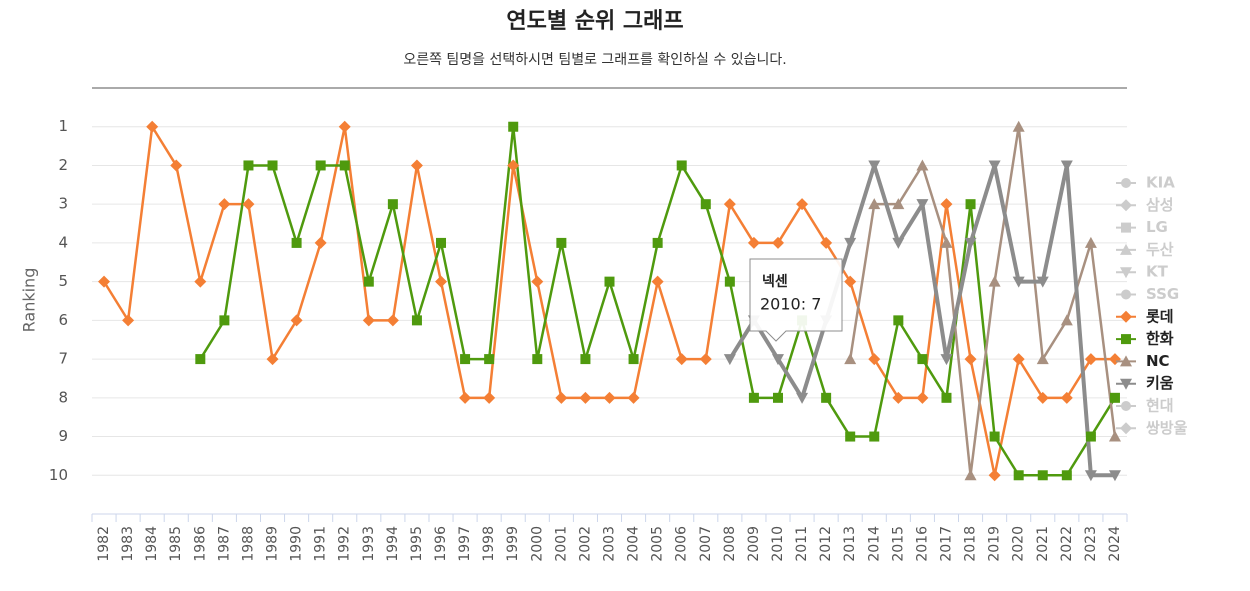 The image size is (1250, 591). I want to click on x-tick-label: 2006, so click(682, 544).